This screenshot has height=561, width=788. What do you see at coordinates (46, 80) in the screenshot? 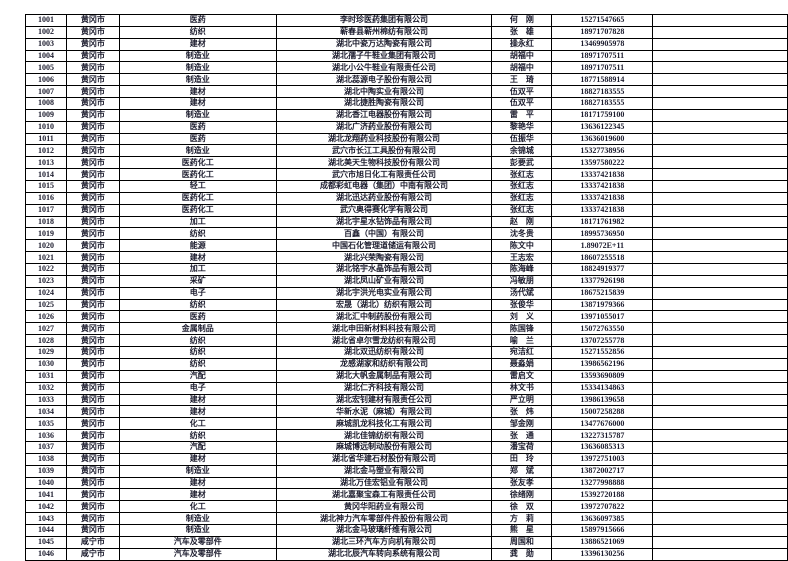
I see `row-number-cell: 1006` at bounding box center [46, 80].